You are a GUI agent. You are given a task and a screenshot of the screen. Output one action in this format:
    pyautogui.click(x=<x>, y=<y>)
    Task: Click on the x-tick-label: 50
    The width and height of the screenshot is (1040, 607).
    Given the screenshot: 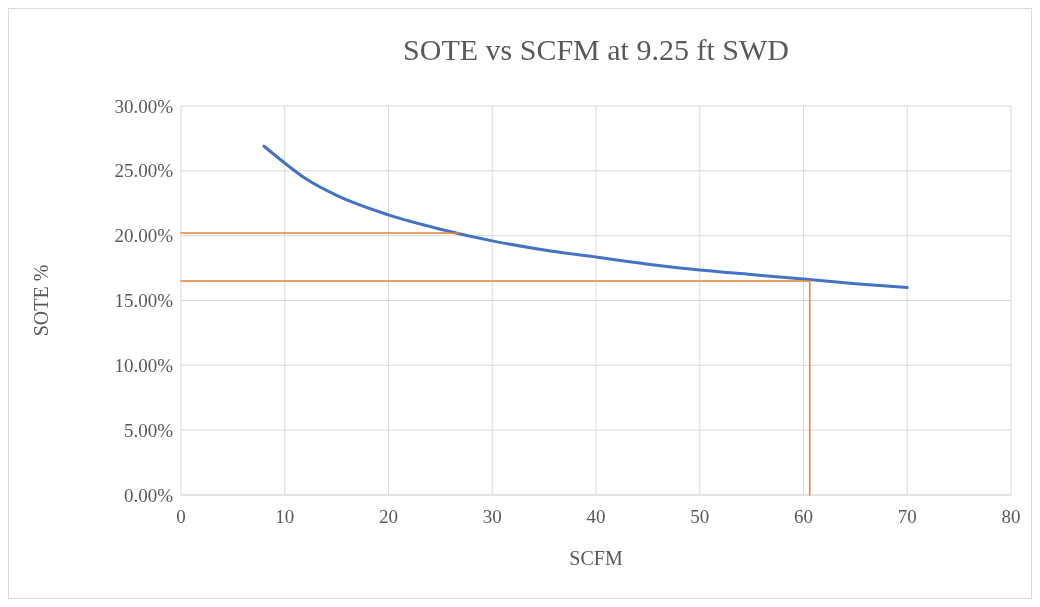 What is the action you would take?
    pyautogui.click(x=700, y=516)
    